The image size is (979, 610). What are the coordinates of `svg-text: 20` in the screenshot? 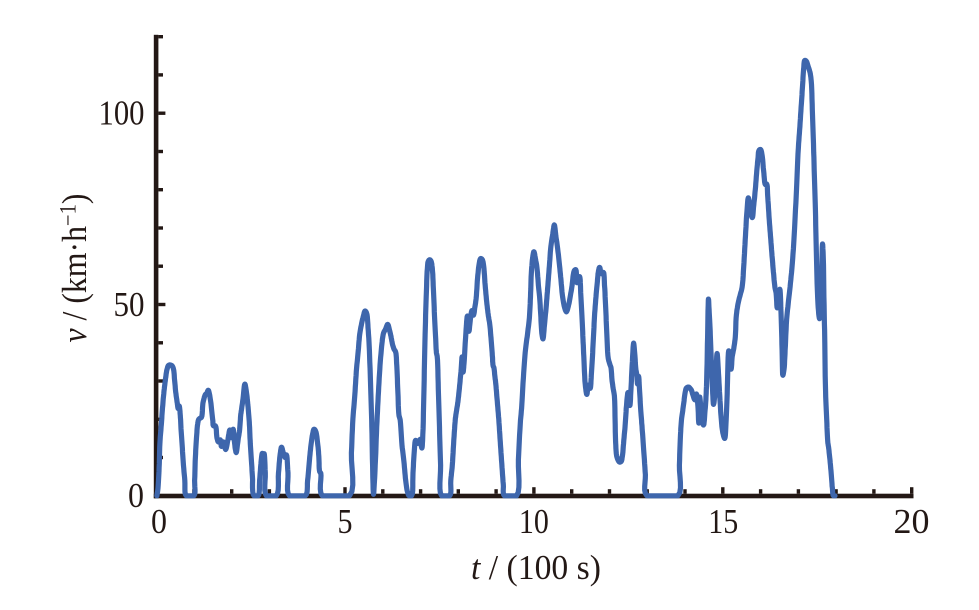 It's located at (912, 521).